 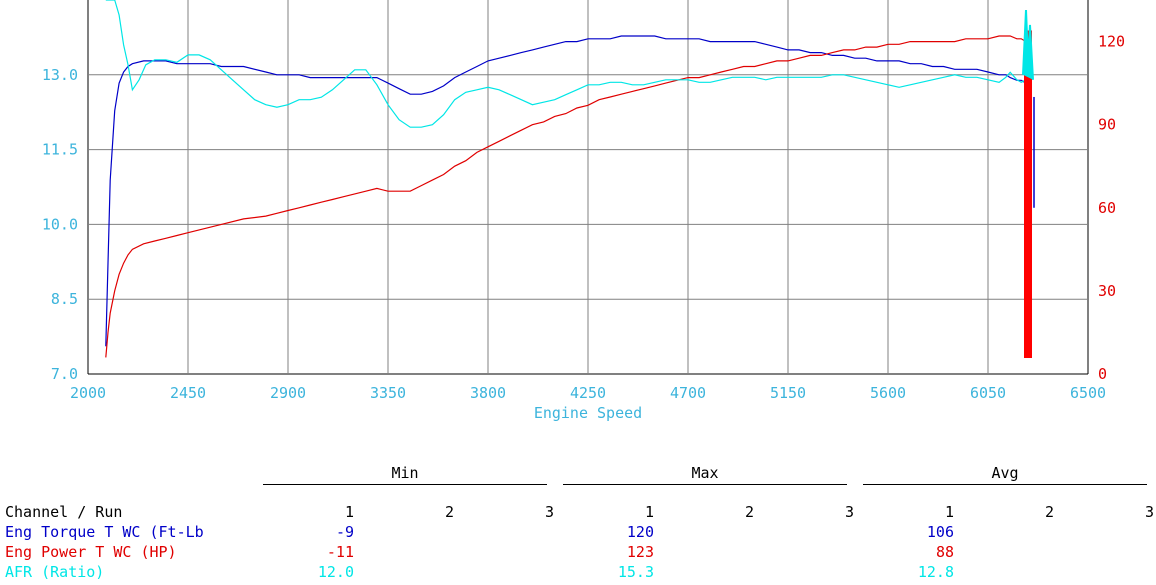 What do you see at coordinates (388, 393) in the screenshot?
I see `x-tick-label: 3350` at bounding box center [388, 393].